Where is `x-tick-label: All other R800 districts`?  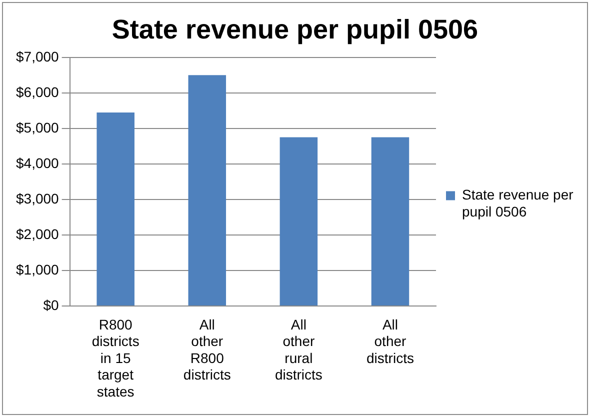 x-tick-label: All other R800 districts is located at coordinates (207, 349).